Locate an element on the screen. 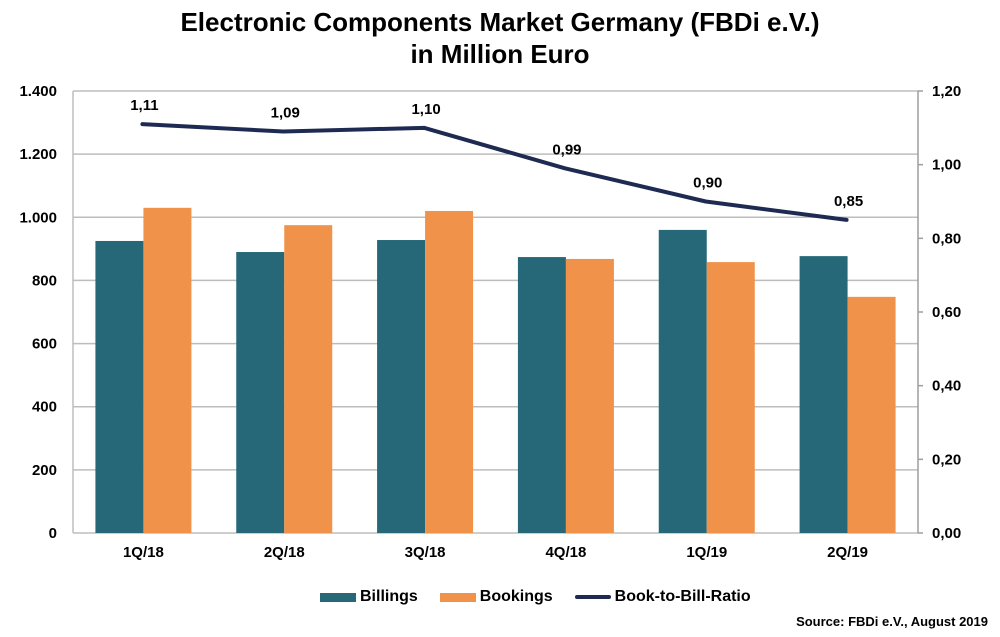 The width and height of the screenshot is (1000, 637). legend-swatch-billings is located at coordinates (338, 597).